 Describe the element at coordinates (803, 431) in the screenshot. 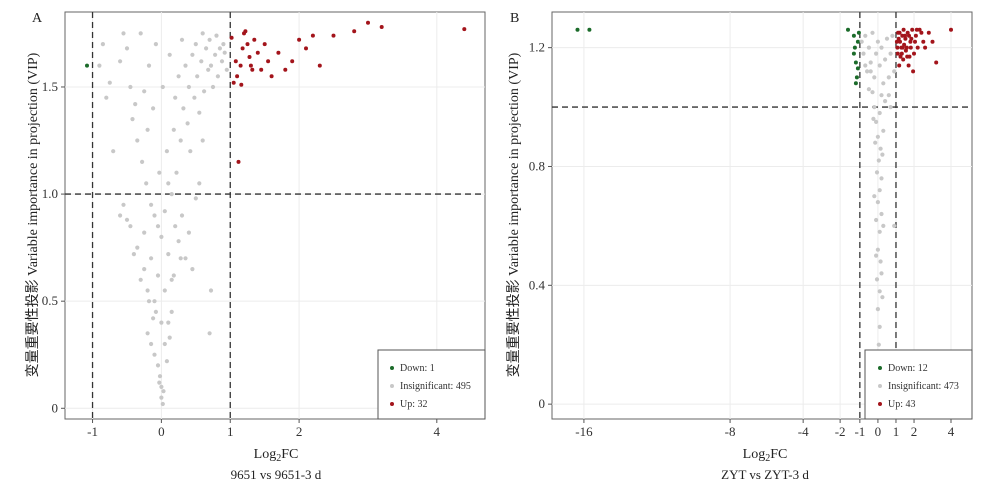

I see `x-tick-label: -4` at that location.